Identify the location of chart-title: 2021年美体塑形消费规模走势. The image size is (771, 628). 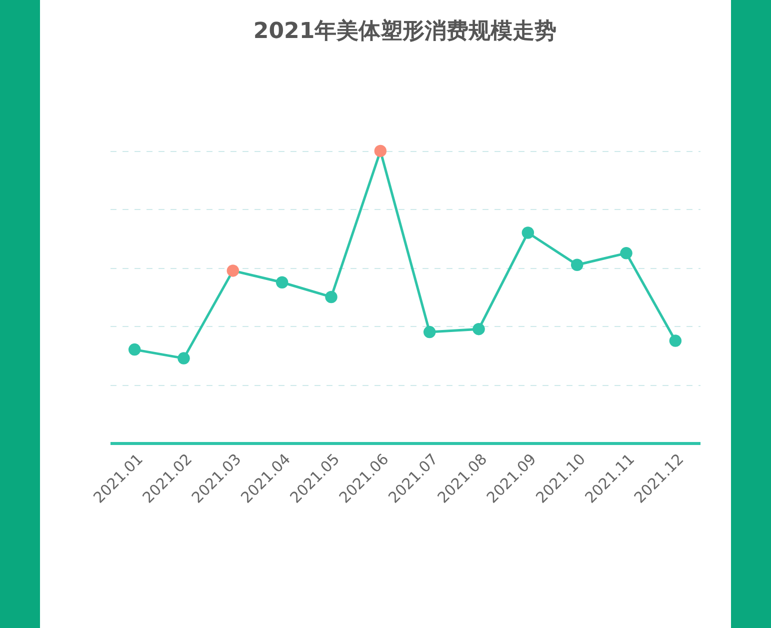
(405, 31).